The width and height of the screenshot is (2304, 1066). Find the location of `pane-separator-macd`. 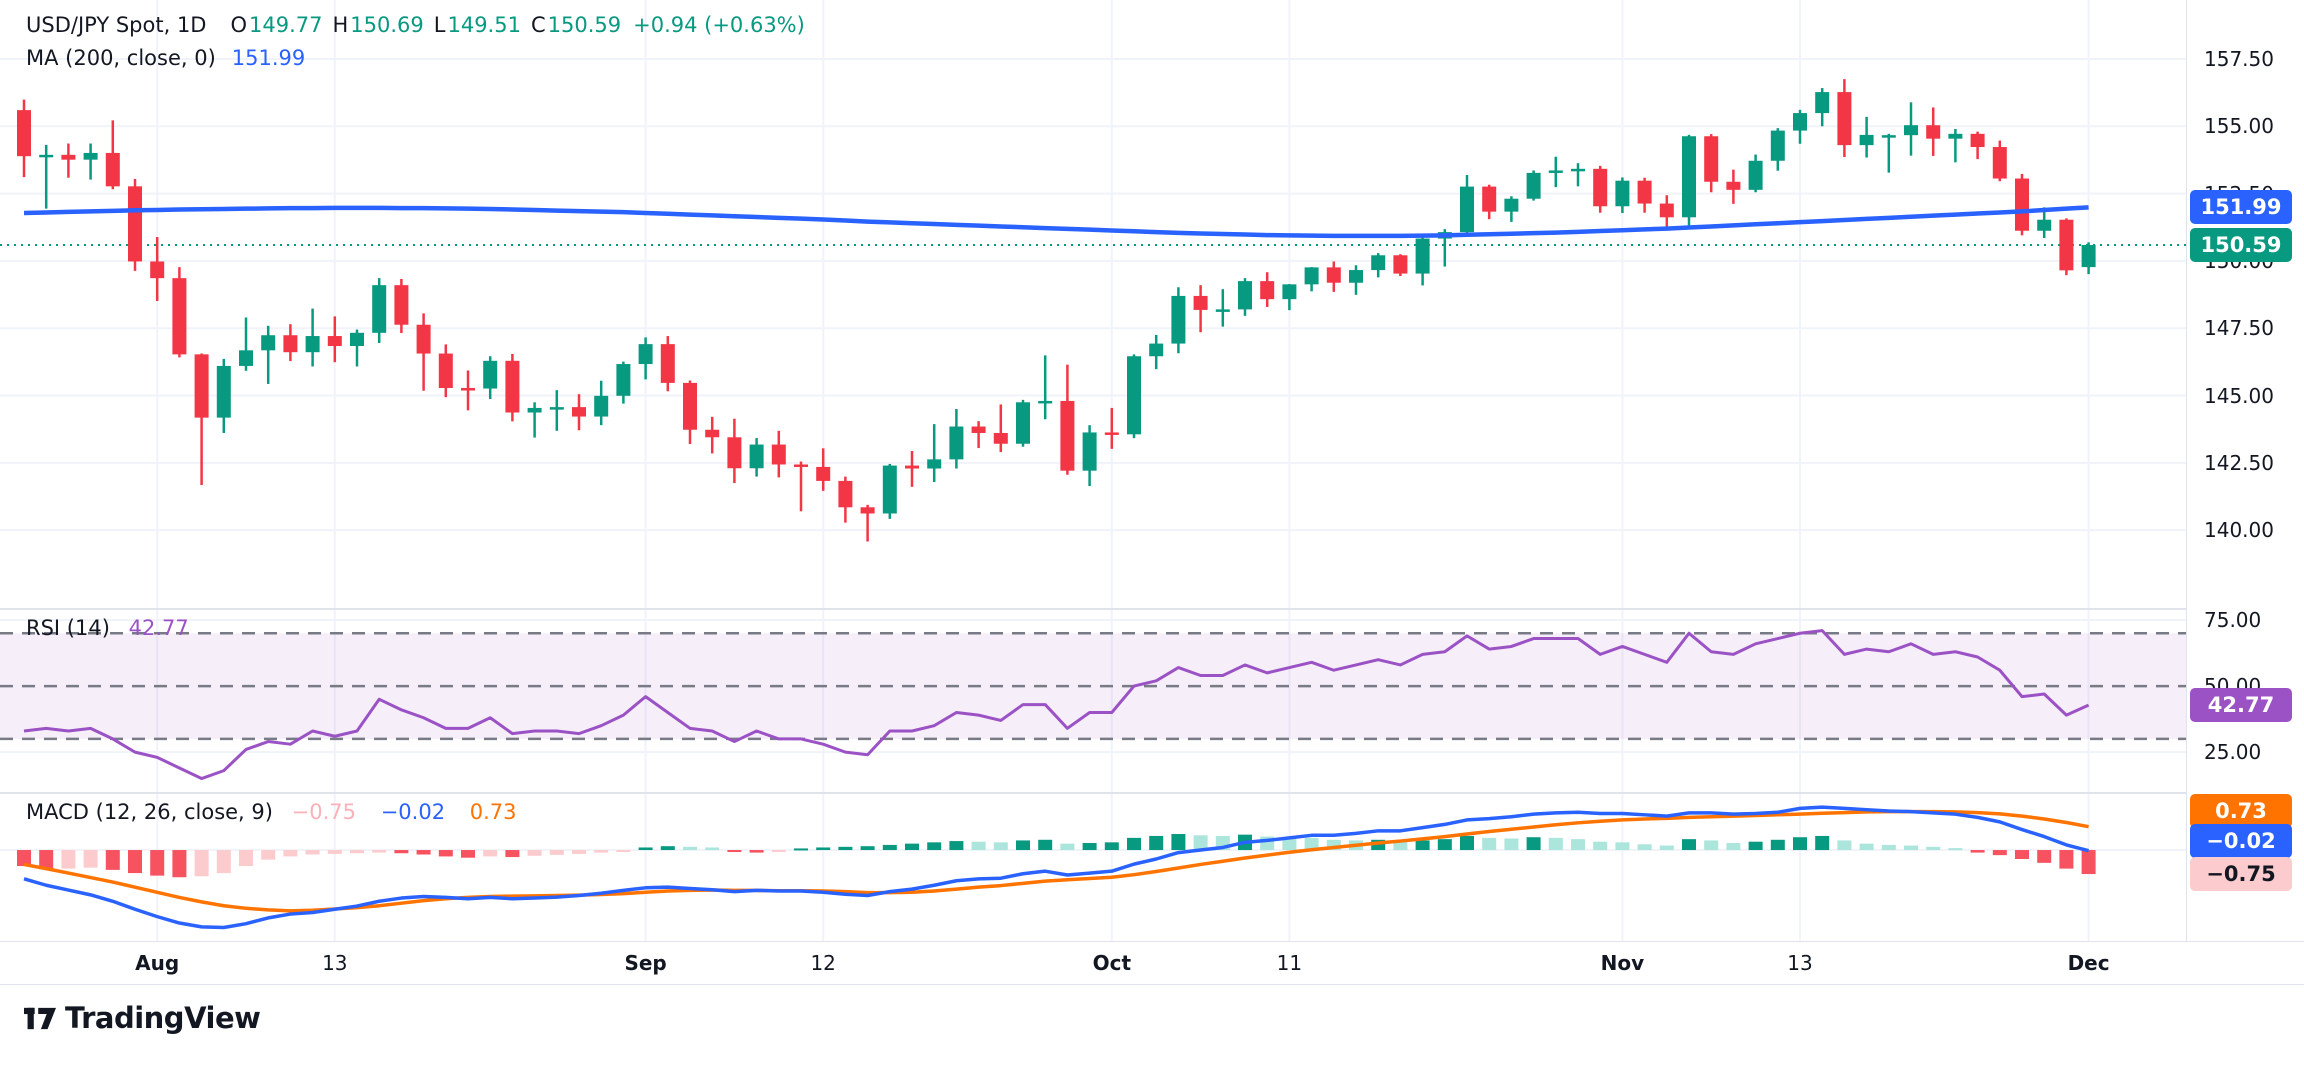

pane-separator-macd is located at coordinates (1152, 793).